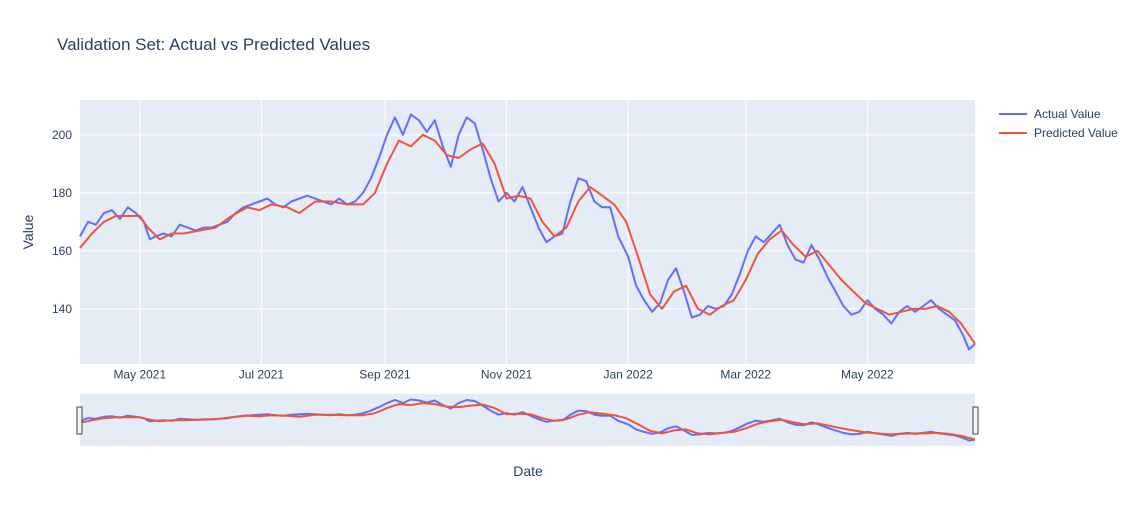 The width and height of the screenshot is (1144, 530). I want to click on x-tick-label: Sep 2021, so click(385, 375).